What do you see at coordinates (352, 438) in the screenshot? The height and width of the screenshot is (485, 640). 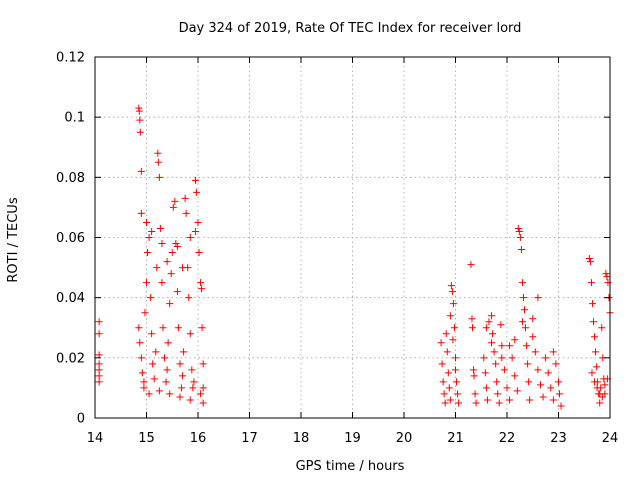 I see `x-tick-label: 19` at bounding box center [352, 438].